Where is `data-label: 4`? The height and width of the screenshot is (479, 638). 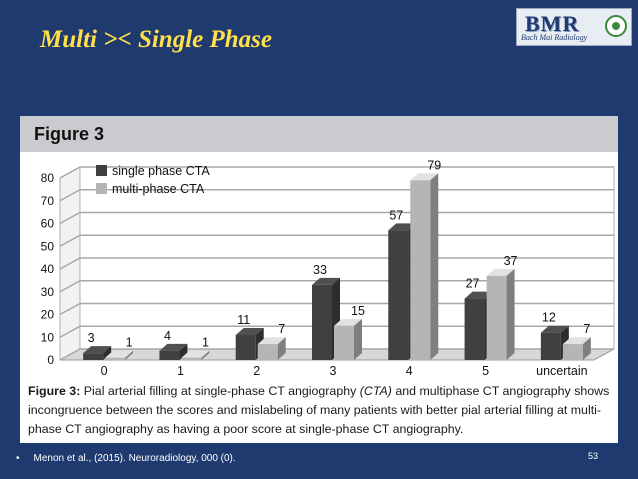
data-label: 4 is located at coordinates (167, 336).